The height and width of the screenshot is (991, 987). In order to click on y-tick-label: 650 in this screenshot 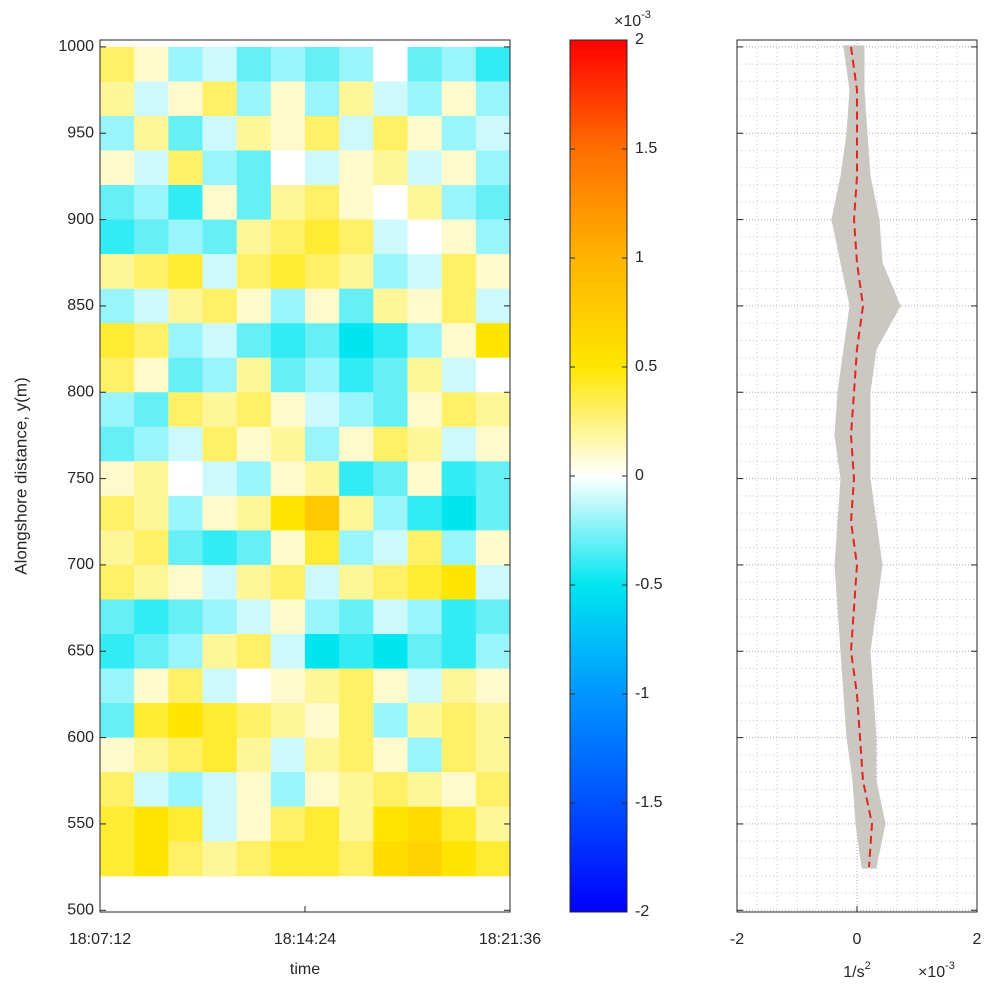, I will do `click(80, 650)`.